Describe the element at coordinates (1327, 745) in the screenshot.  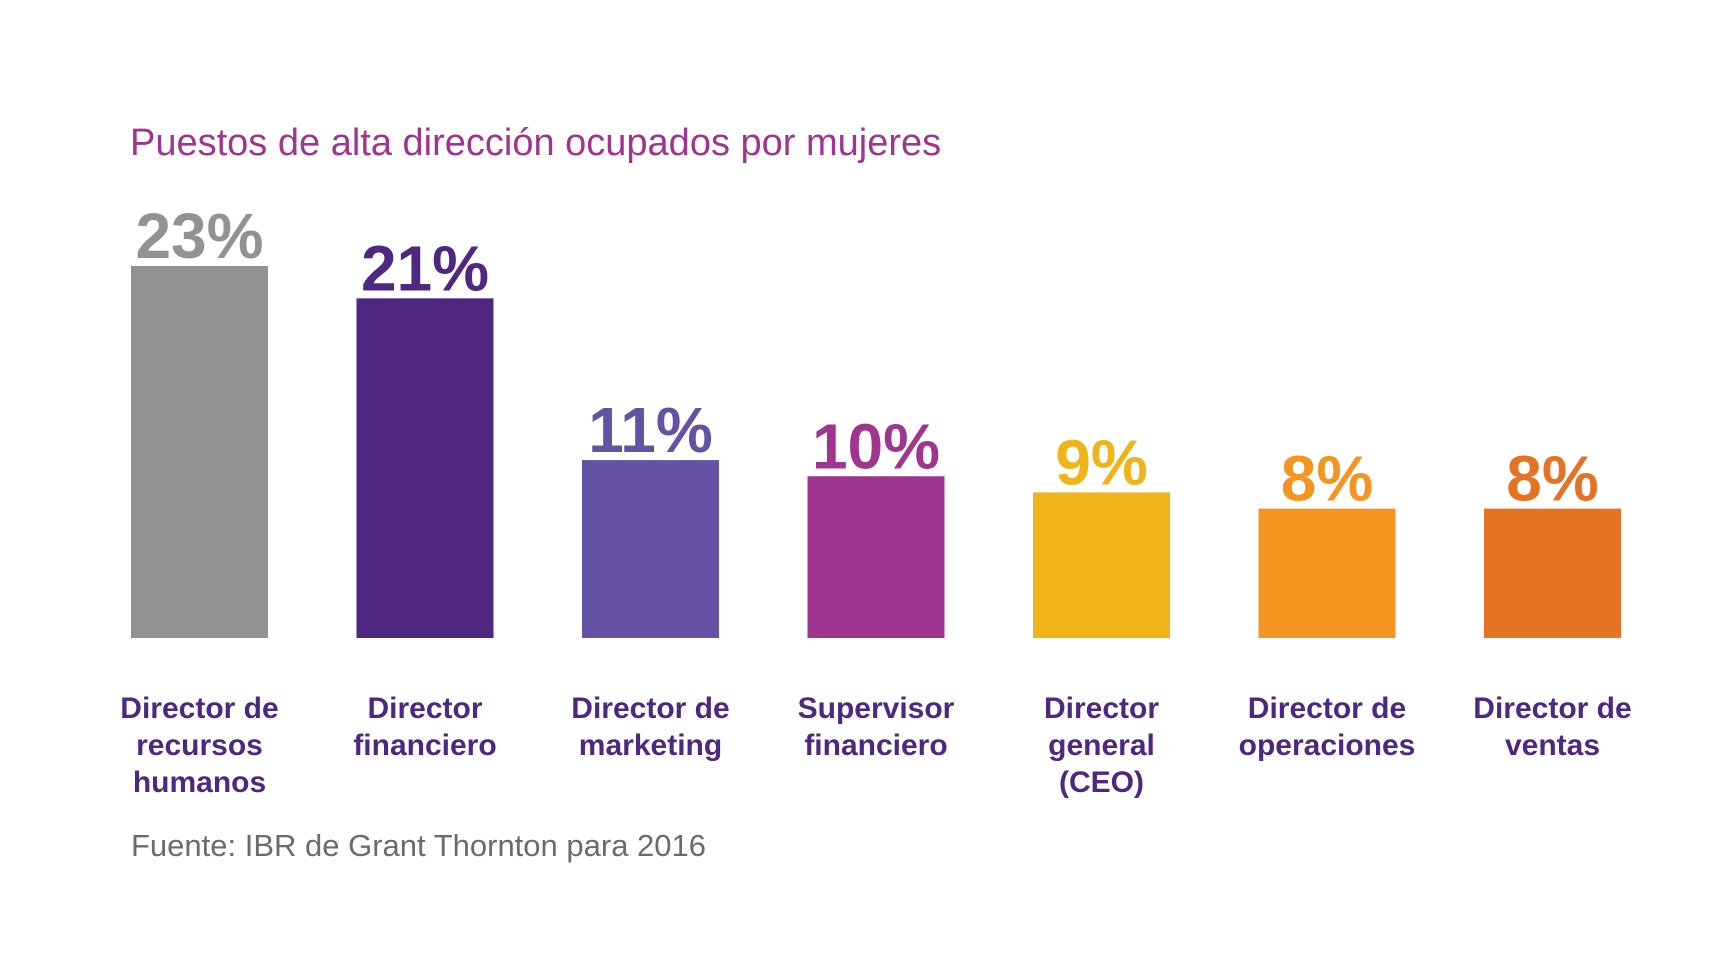
I see `category-label-line: operaciones` at that location.